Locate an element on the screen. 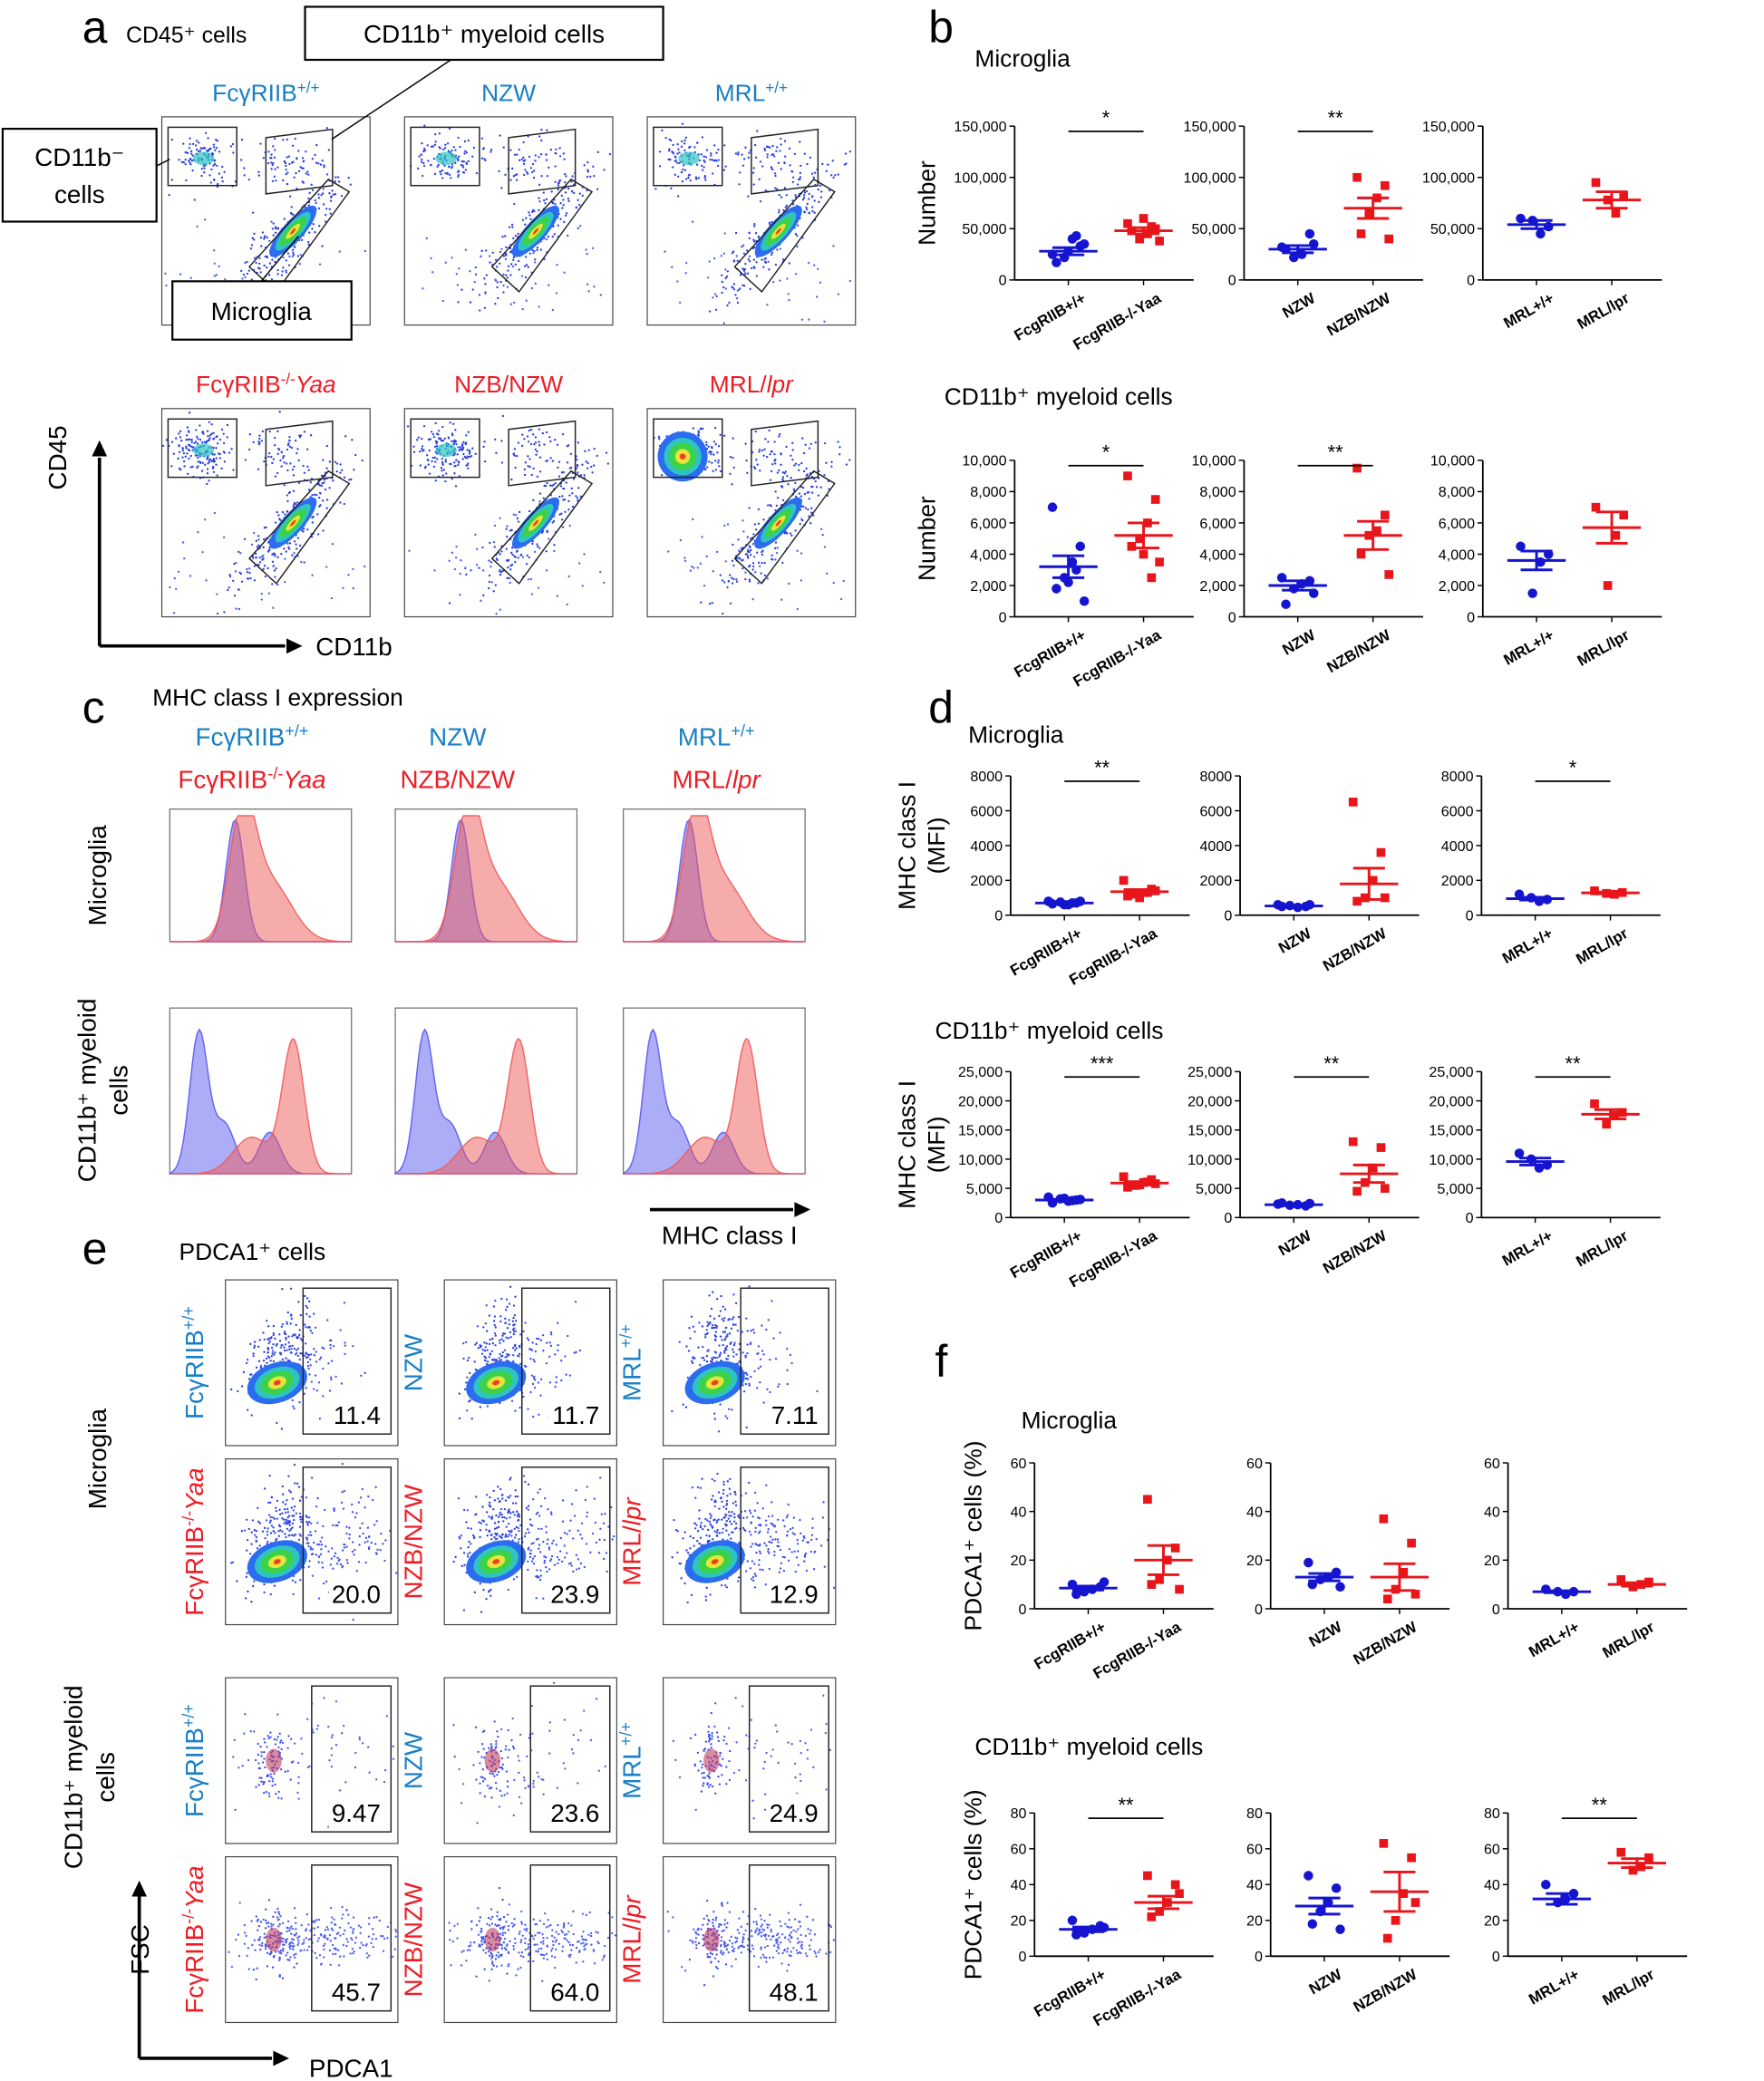  plot-frame is located at coordinates (312, 1363).